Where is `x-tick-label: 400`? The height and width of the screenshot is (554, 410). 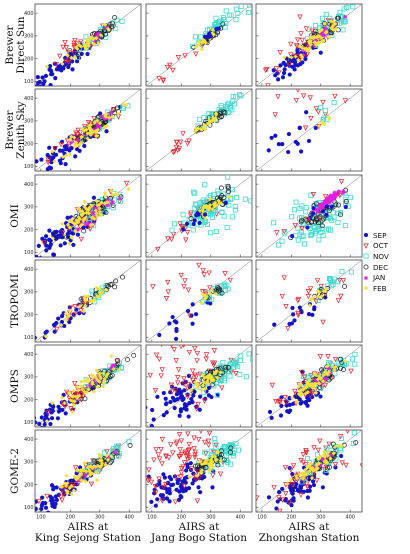
x-tick-label: 400 is located at coordinates (350, 518).